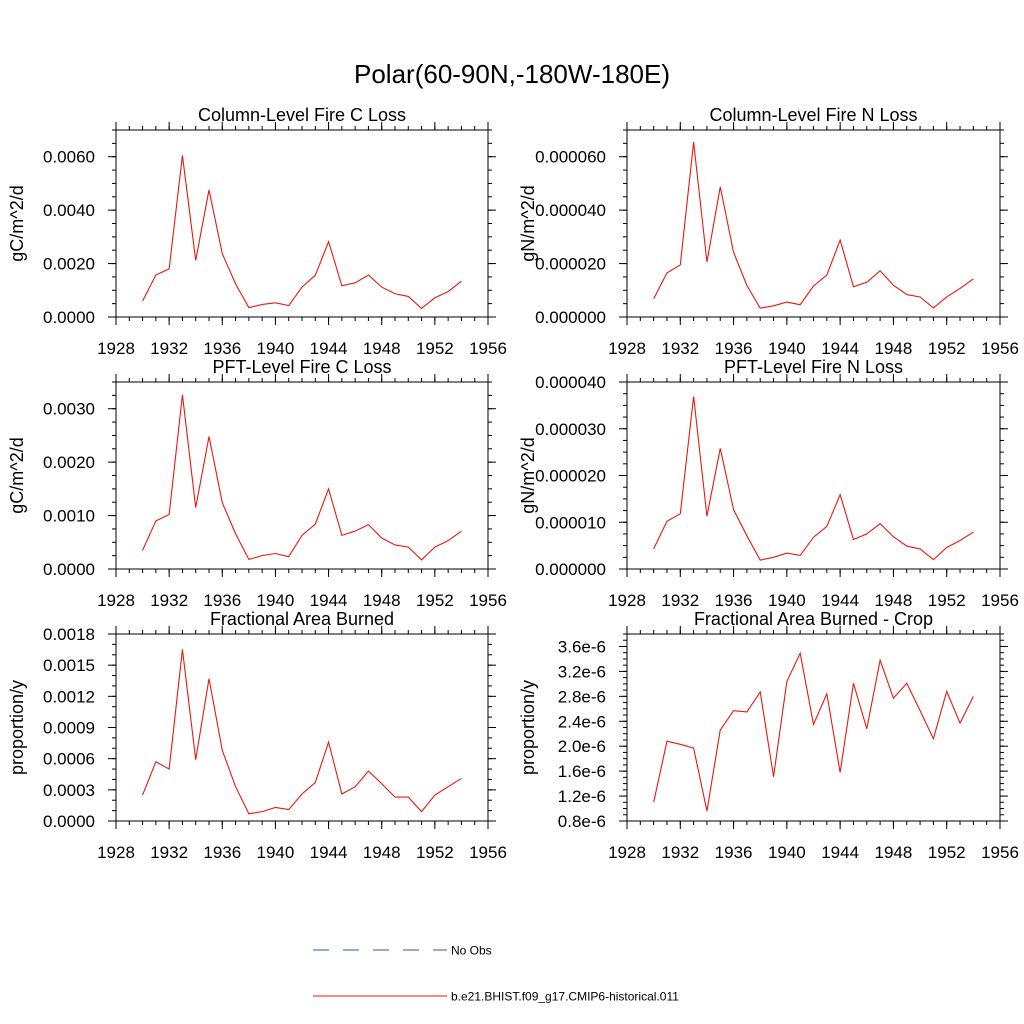 Image resolution: width=1024 pixels, height=1024 pixels. Describe the element at coordinates (582, 646) in the screenshot. I see `y-tick-label: 3.6e-6` at that location.